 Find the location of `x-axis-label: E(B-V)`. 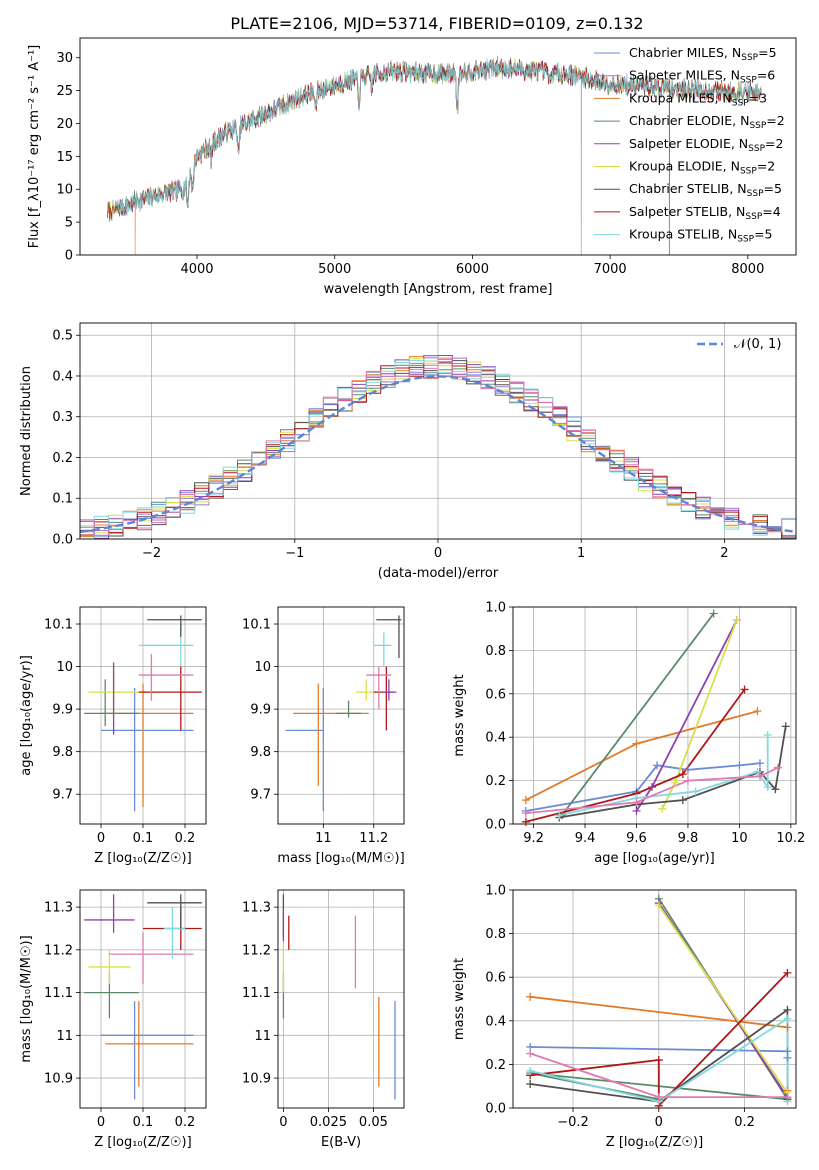

x-axis-label: E(B-V) is located at coordinates (341, 1142).